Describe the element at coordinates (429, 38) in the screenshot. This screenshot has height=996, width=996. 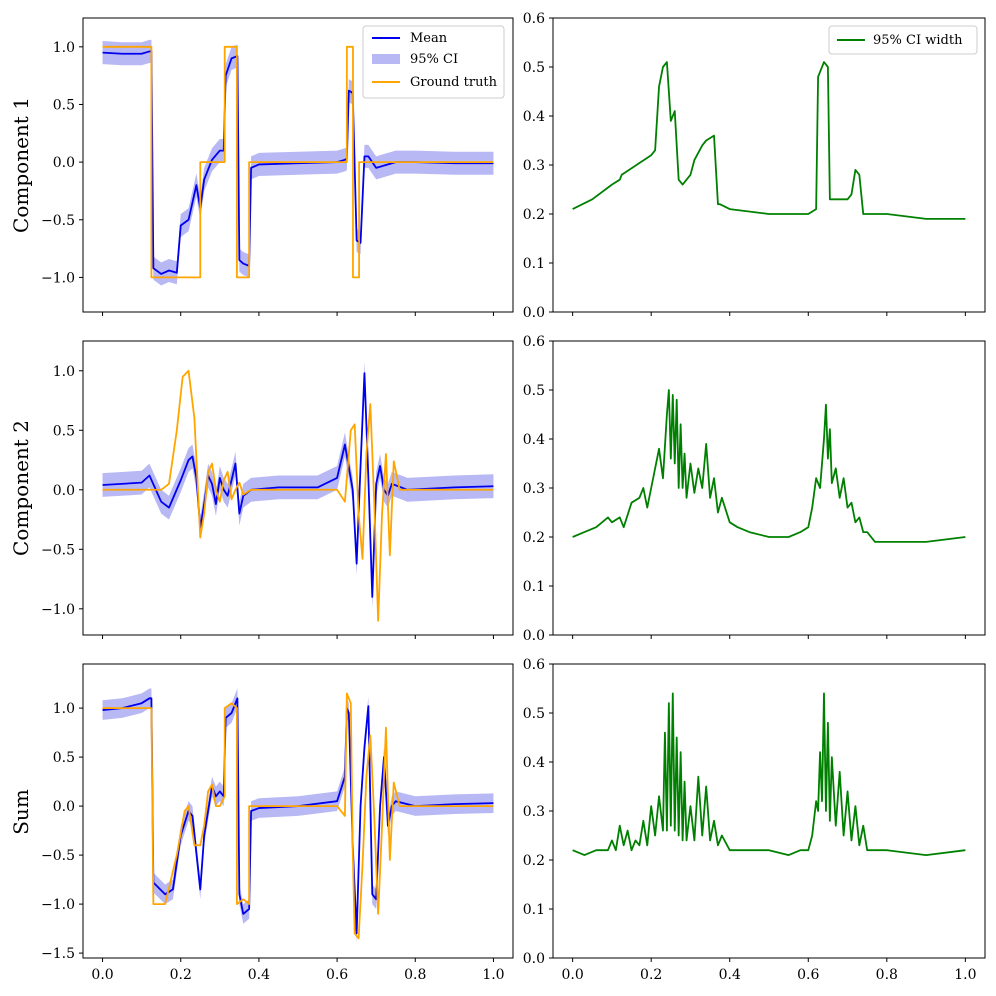
I see `legend-mean-label: Mean` at that location.